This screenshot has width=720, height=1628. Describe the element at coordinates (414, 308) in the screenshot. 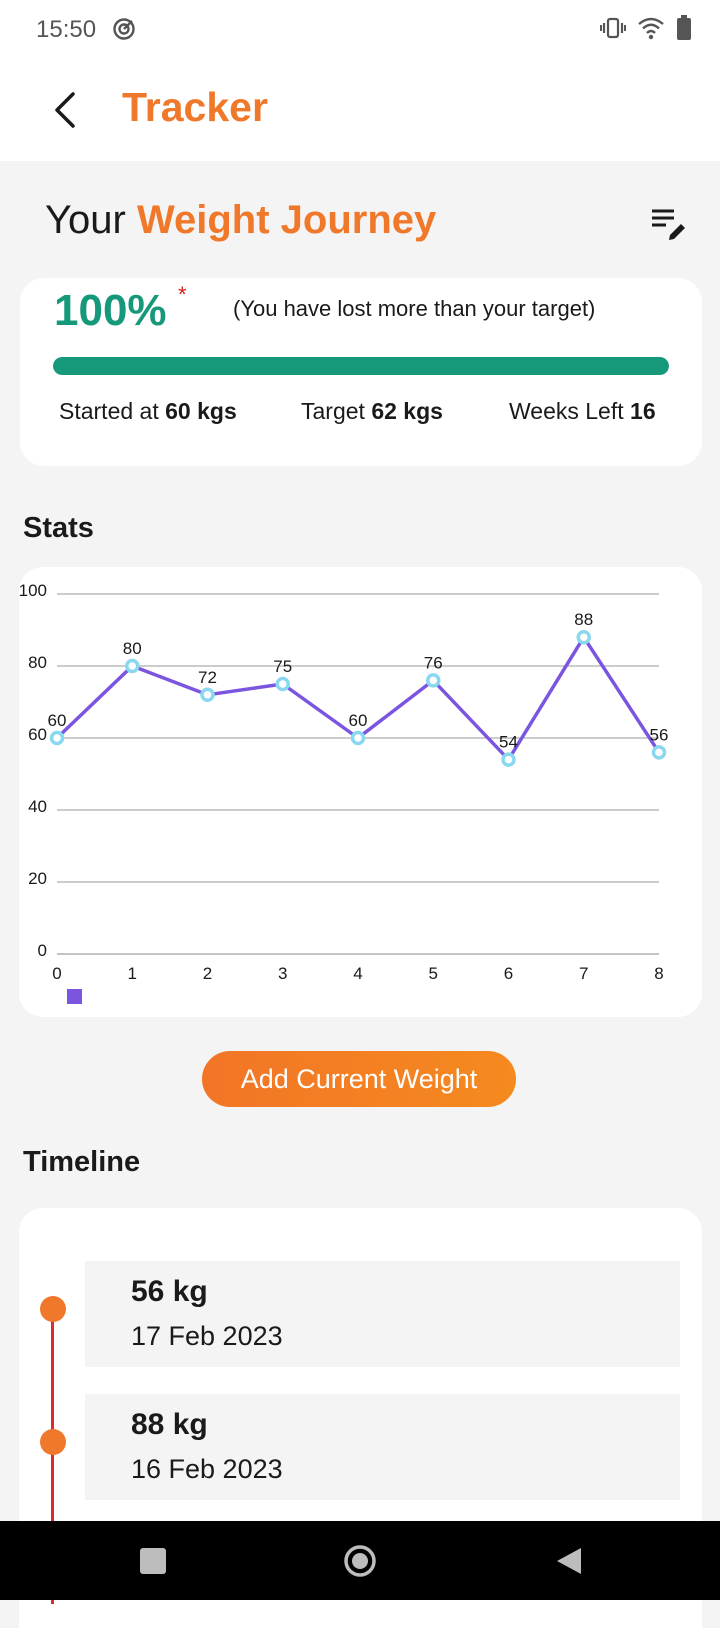

I see `progress-note: (You have lost more than your target)` at that location.